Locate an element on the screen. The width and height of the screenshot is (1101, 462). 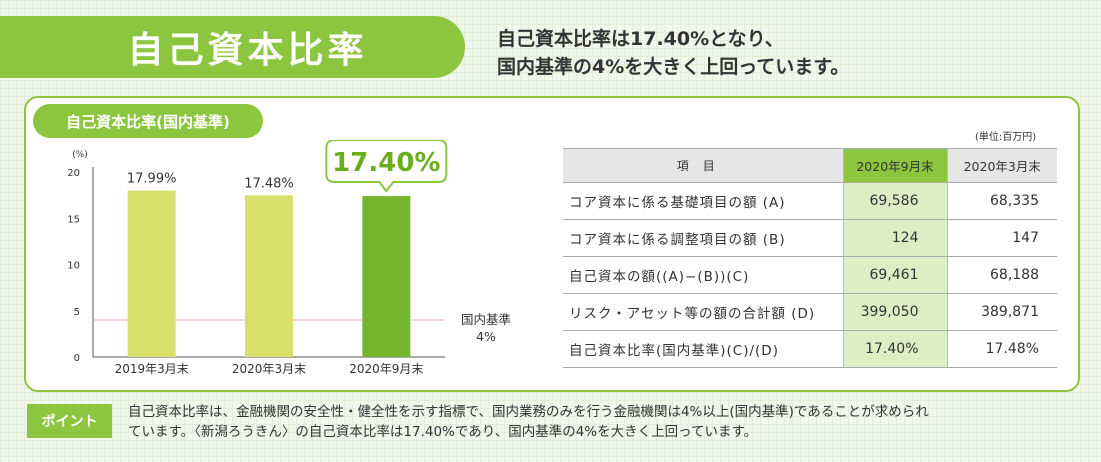
card-tab: 自己資本比率(国内基準) is located at coordinates (148, 121).